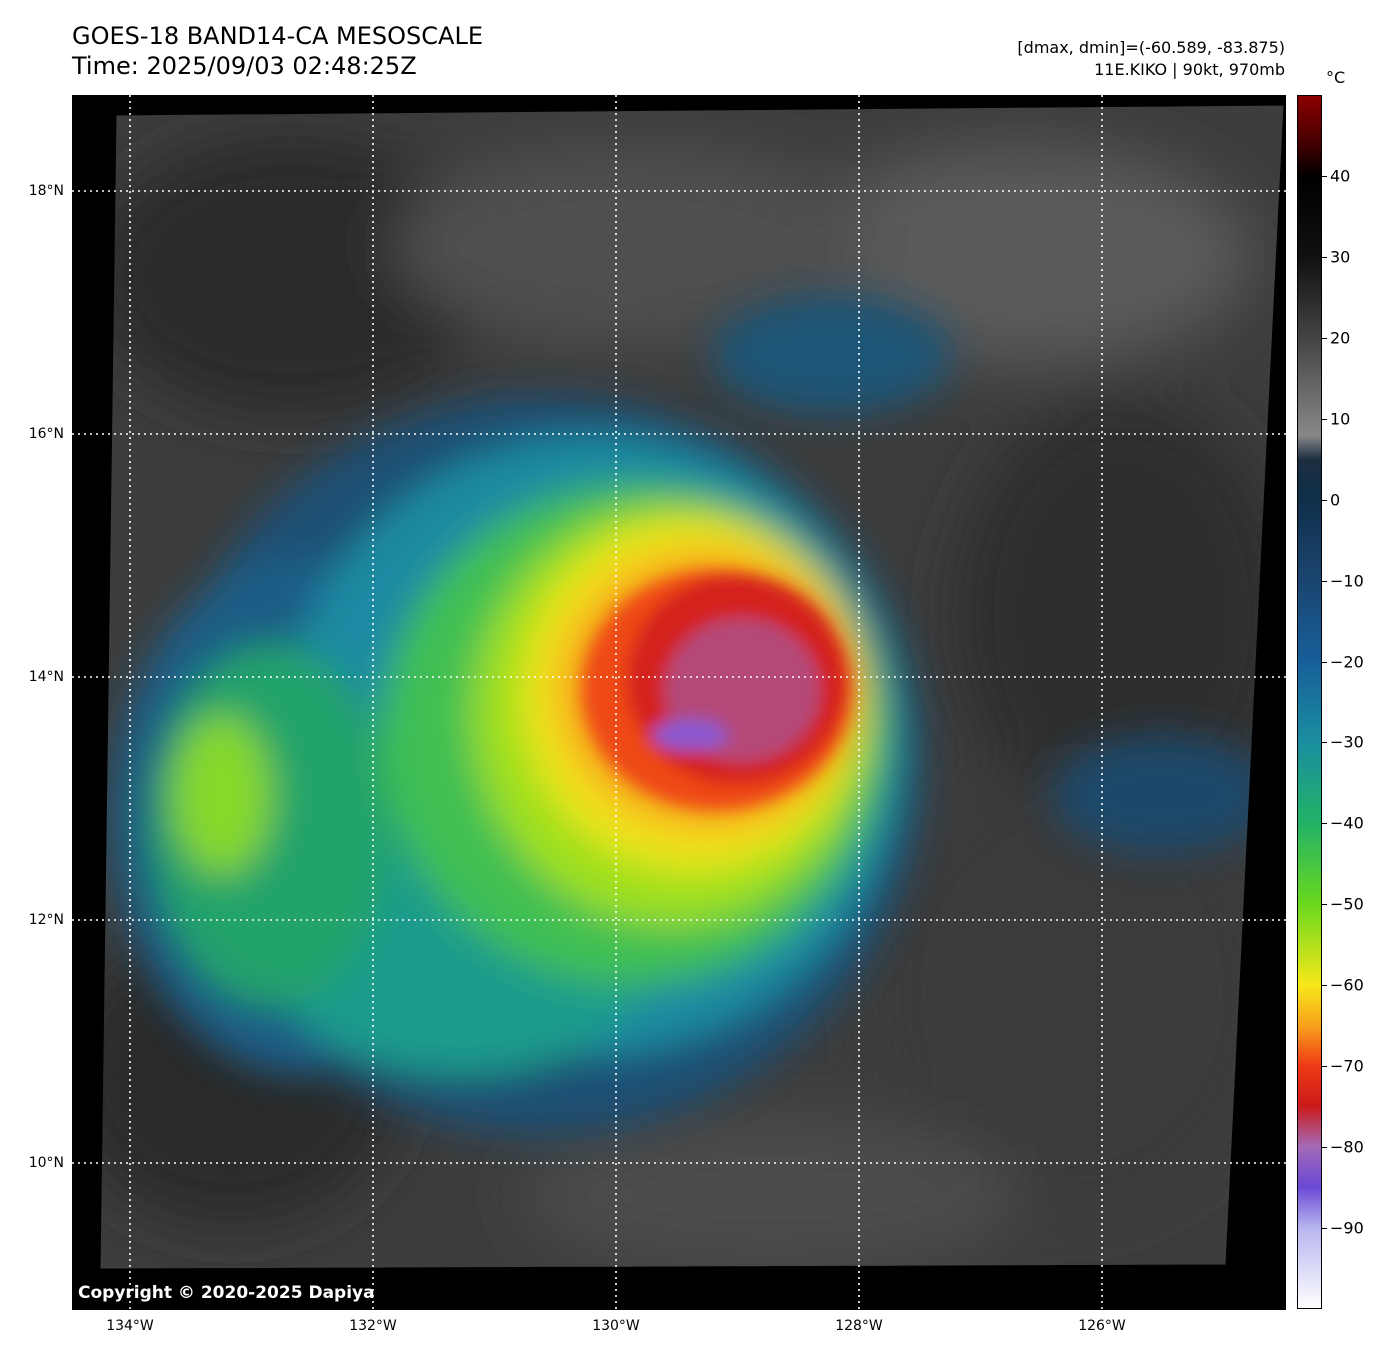  What do you see at coordinates (1102, 1326) in the screenshot?
I see `longitude-label: 126°W` at bounding box center [1102, 1326].